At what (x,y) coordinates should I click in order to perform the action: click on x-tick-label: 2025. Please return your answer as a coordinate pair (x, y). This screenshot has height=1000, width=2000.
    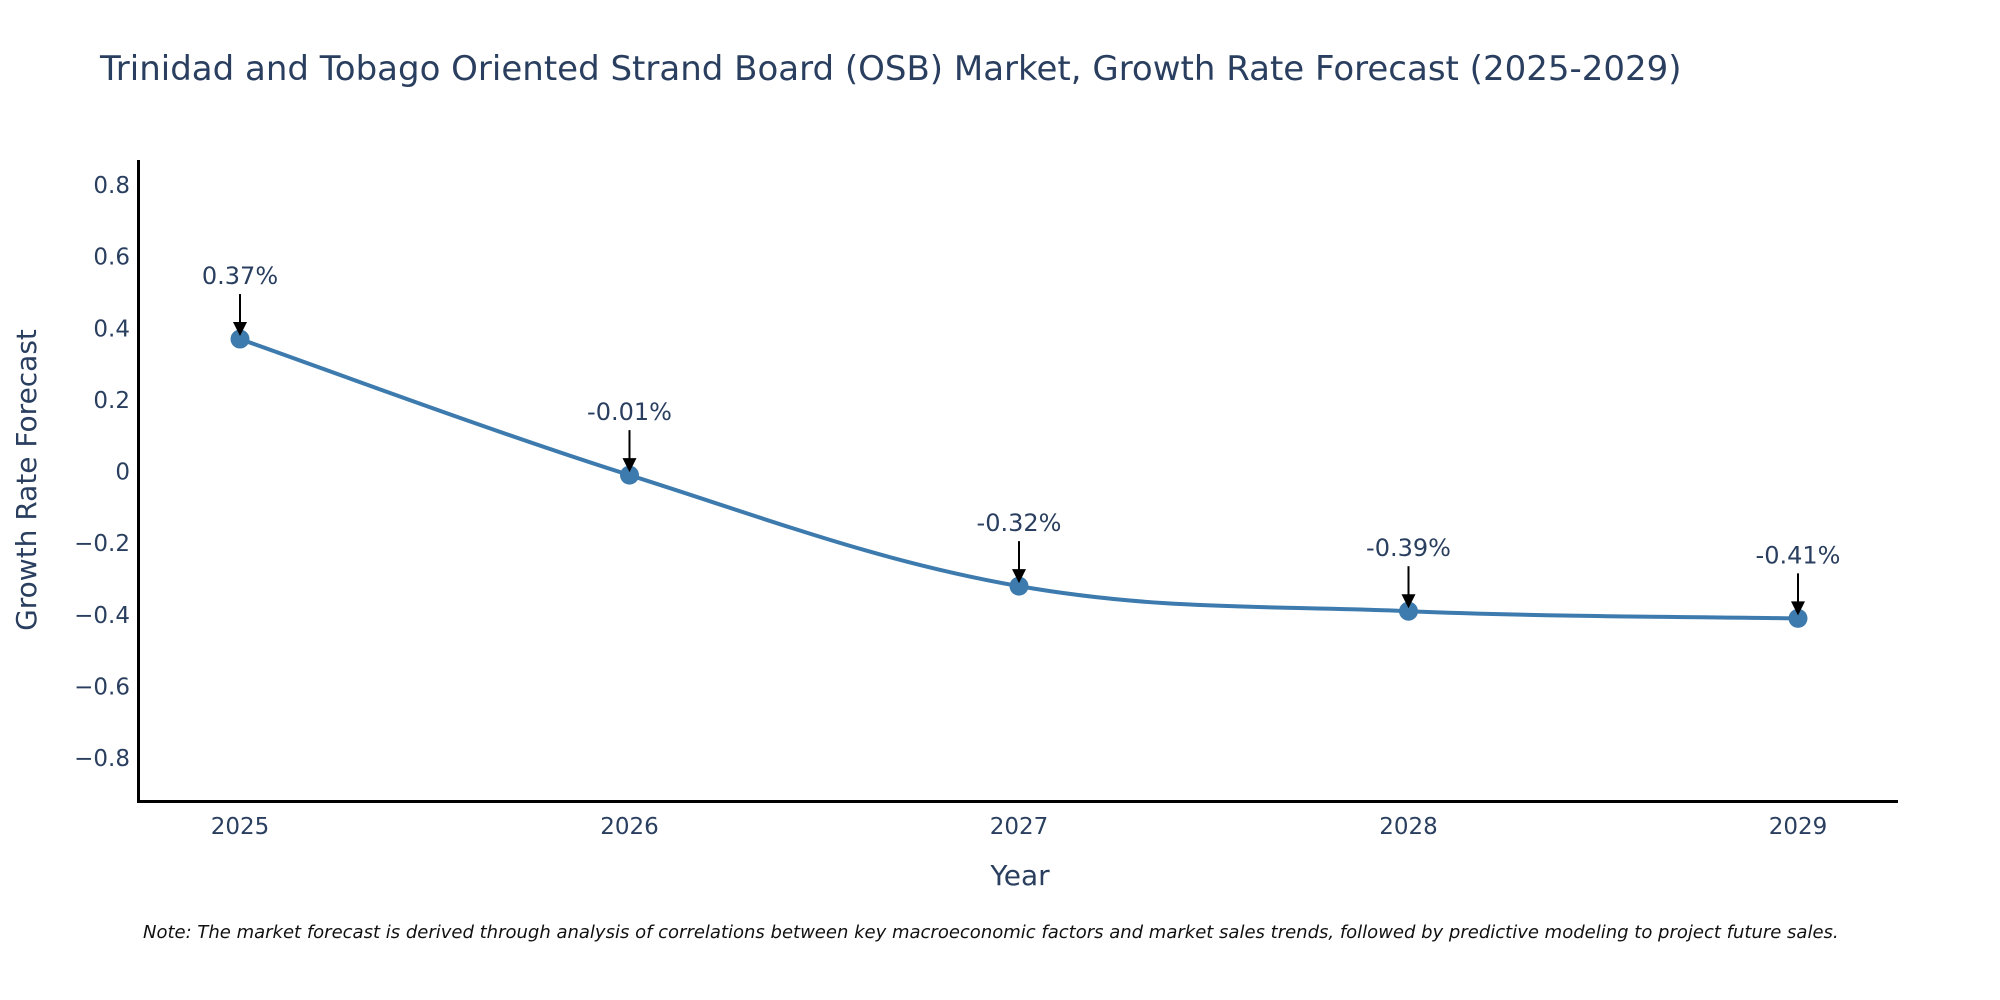
    Looking at the image, I should click on (240, 827).